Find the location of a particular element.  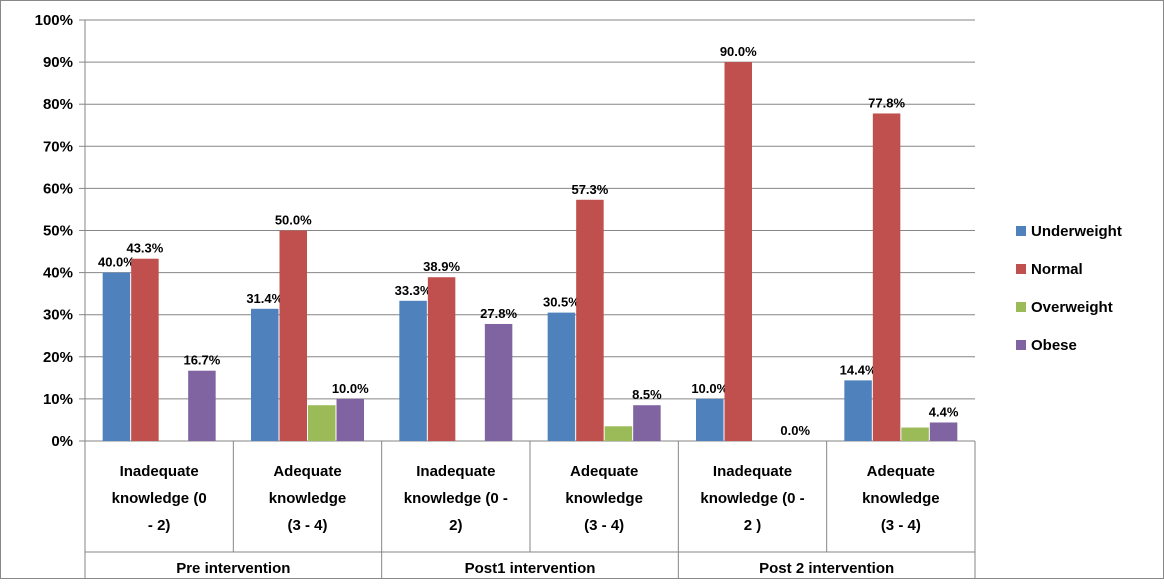

y-tick-label: 30% is located at coordinates (58, 315).